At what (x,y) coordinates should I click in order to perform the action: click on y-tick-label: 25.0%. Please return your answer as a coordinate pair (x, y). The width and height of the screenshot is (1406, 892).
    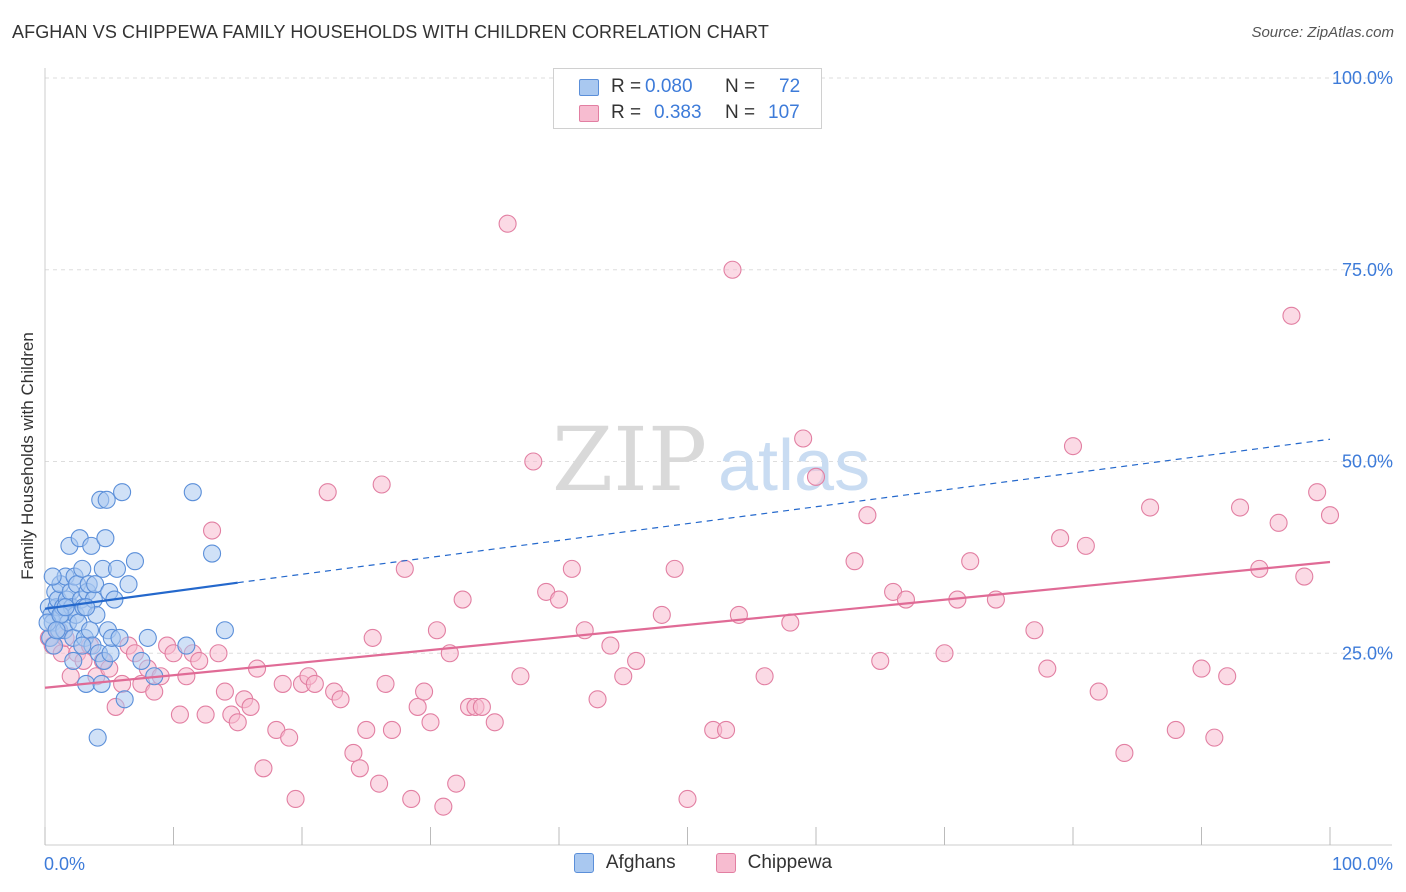
    Looking at the image, I should click on (1367, 653).